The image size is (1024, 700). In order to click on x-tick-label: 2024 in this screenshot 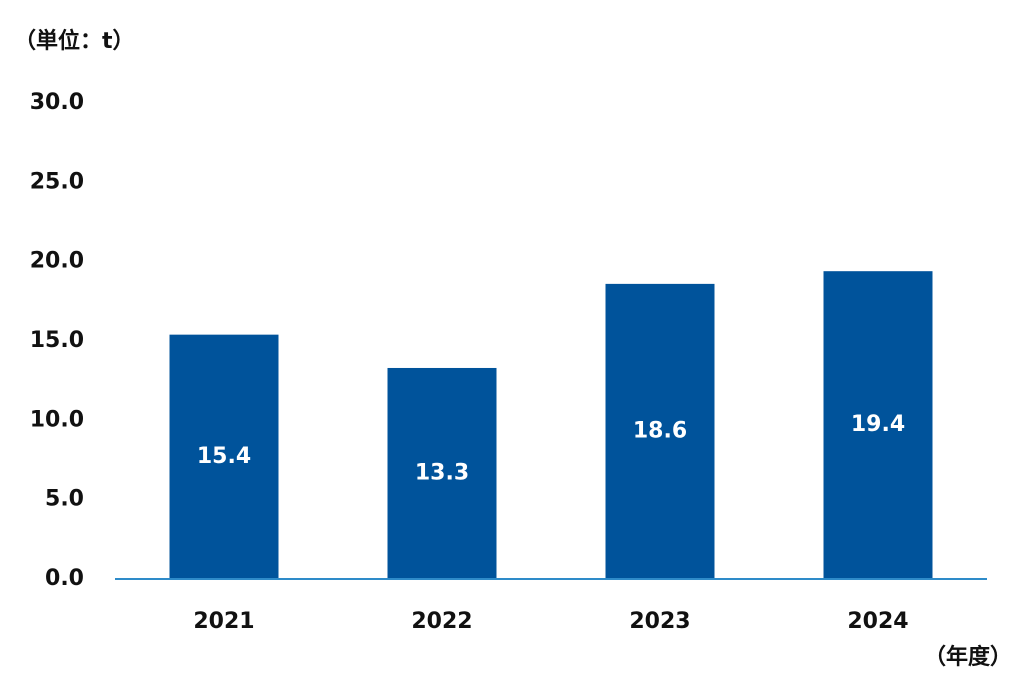, I will do `click(877, 621)`.